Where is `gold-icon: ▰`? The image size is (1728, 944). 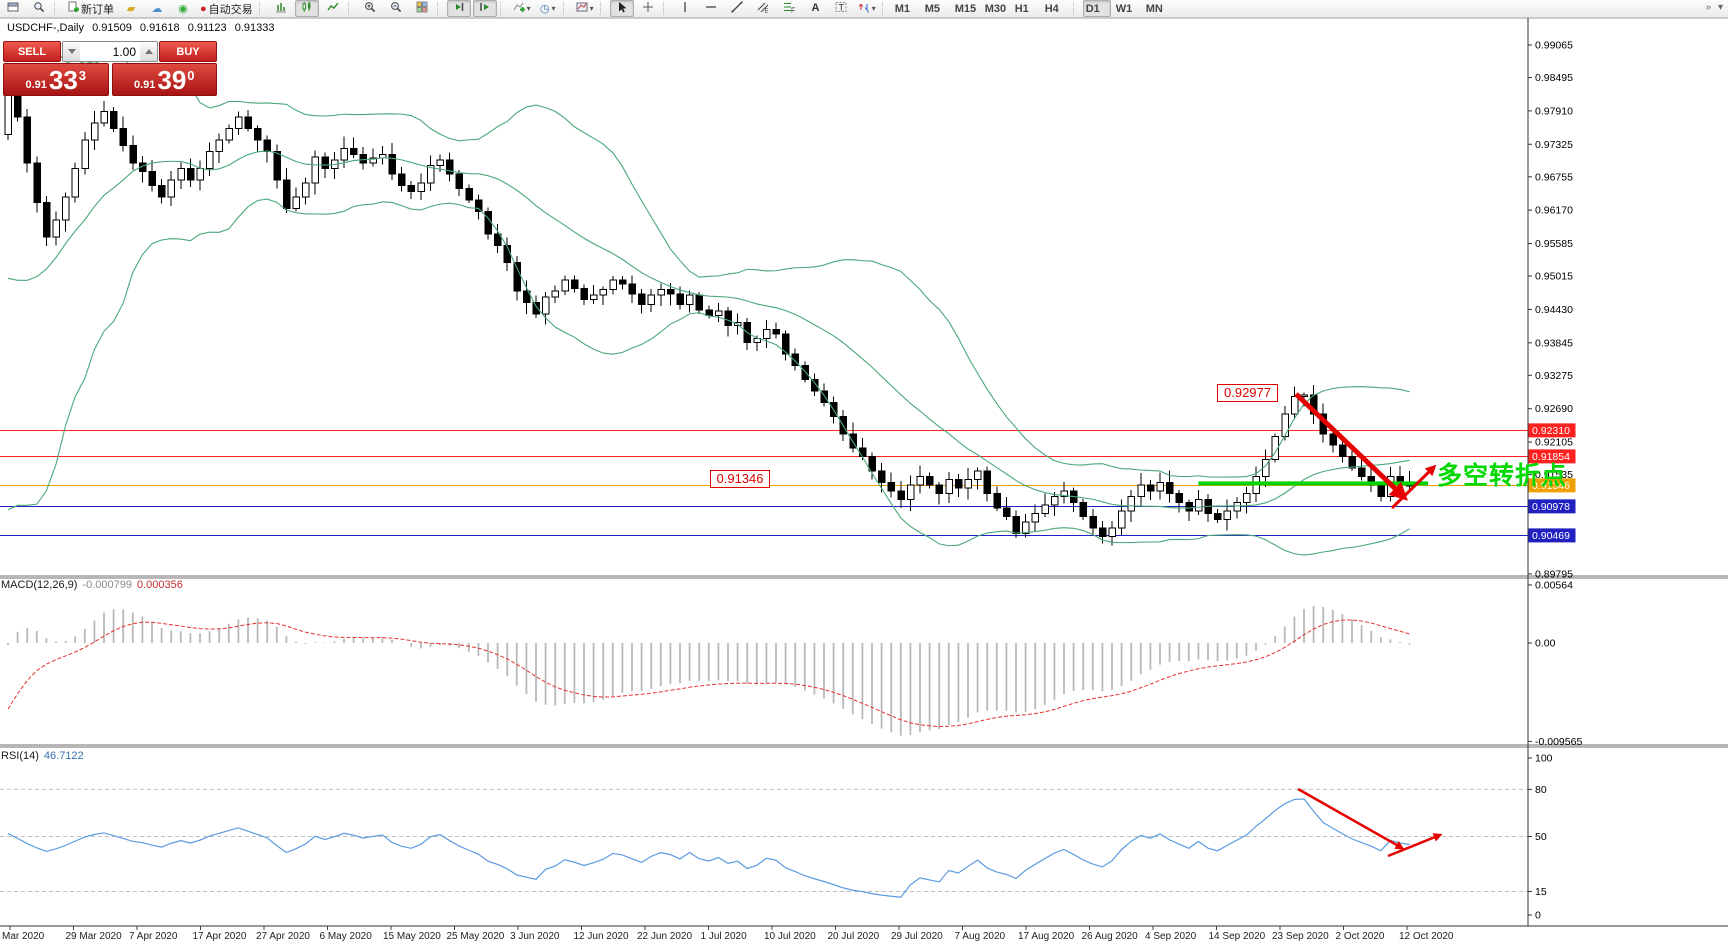 gold-icon: ▰ is located at coordinates (131, 8).